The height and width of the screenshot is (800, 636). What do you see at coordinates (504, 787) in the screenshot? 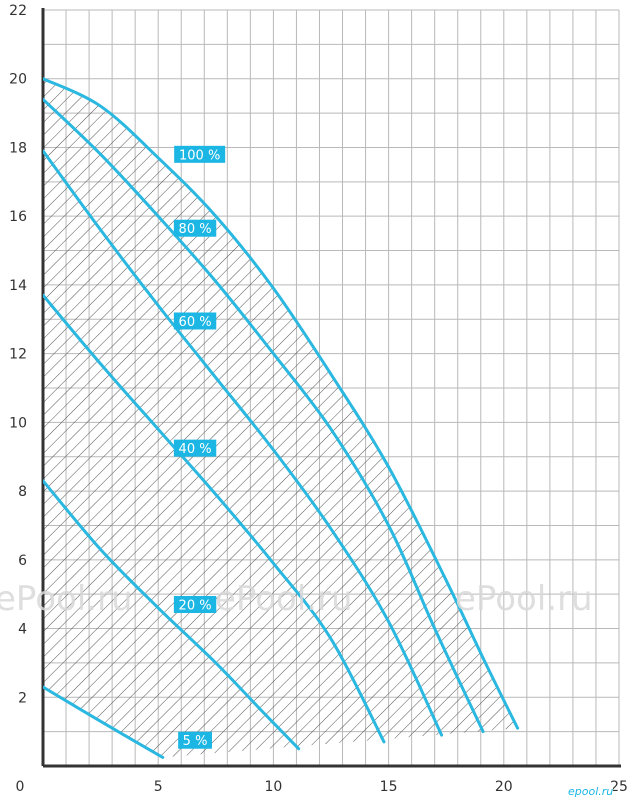
I see `x-tick-label: 20` at bounding box center [504, 787].